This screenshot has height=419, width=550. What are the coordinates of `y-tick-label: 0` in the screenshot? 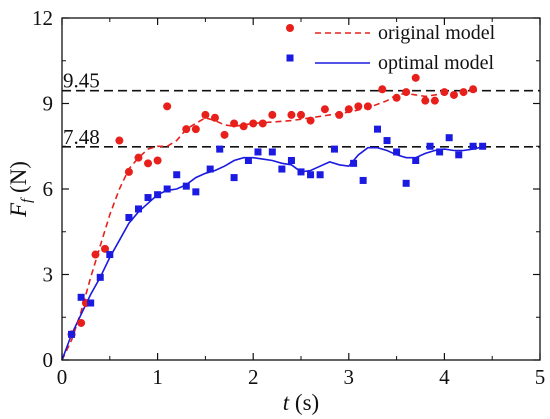 It's located at (48, 360).